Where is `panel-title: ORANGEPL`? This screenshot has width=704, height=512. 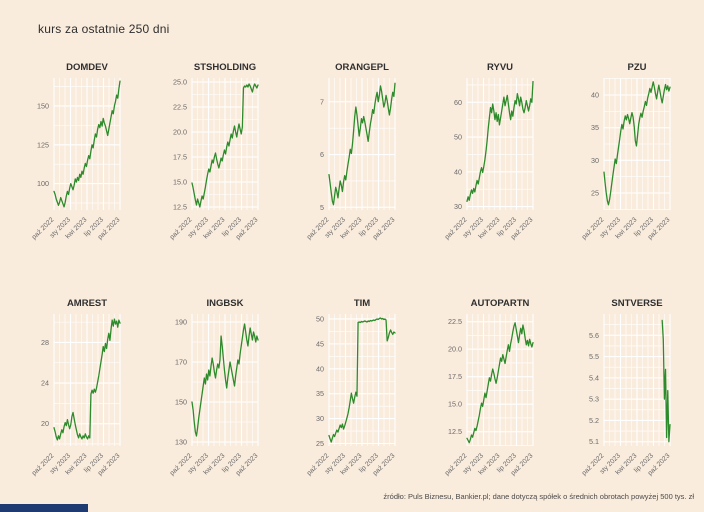 panel-title: ORANGEPL is located at coordinates (362, 67).